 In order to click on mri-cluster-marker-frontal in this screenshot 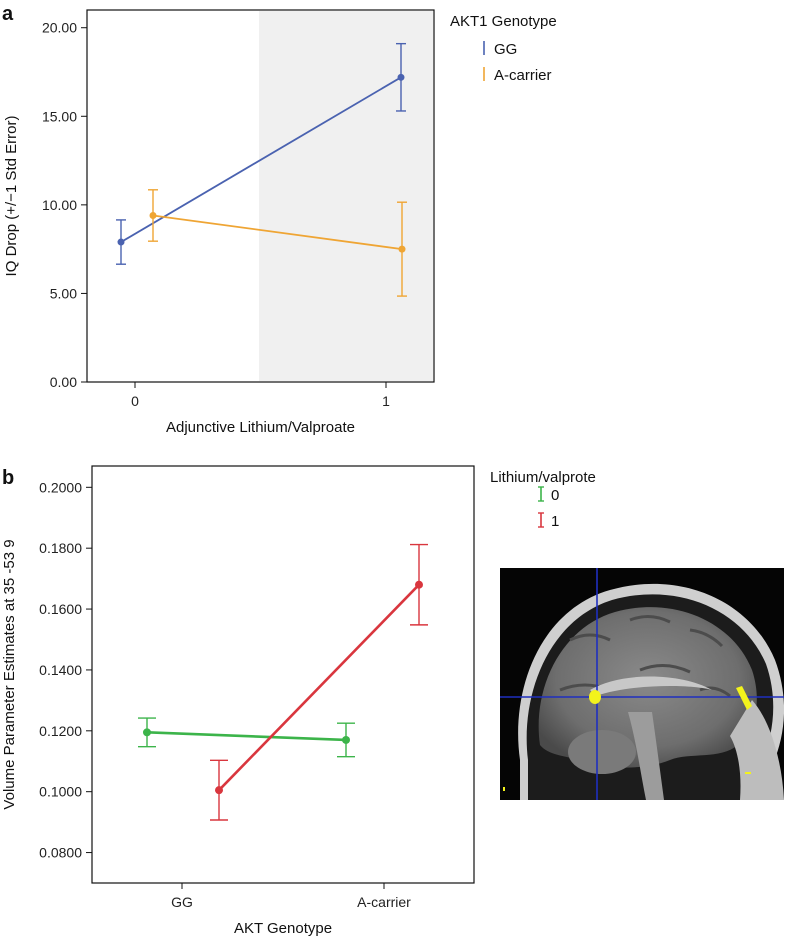, I will do `click(744, 698)`.